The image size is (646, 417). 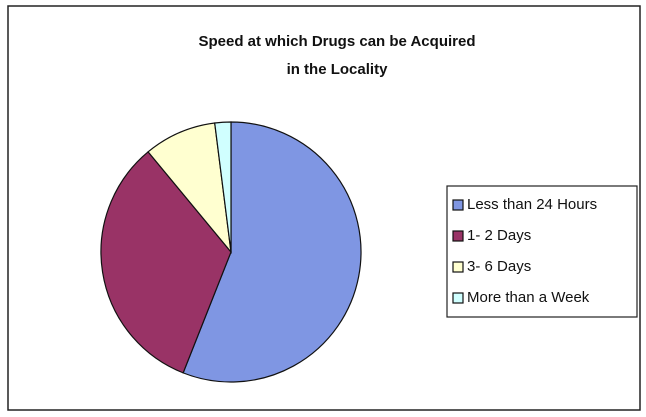 I want to click on legend-label: 1- 2 Days, so click(x=499, y=235).